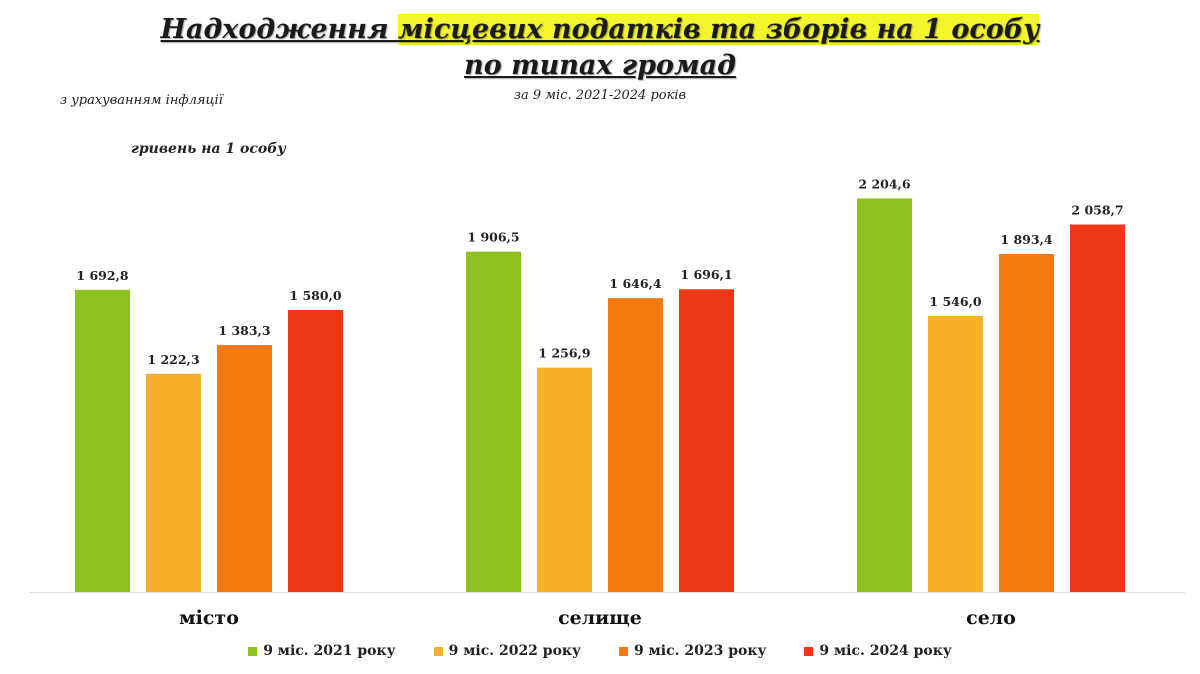 Image resolution: width=1200 pixels, height=674 pixels. What do you see at coordinates (329, 651) in the screenshot?
I see `legend-label: 9 міс. 2021 року` at bounding box center [329, 651].